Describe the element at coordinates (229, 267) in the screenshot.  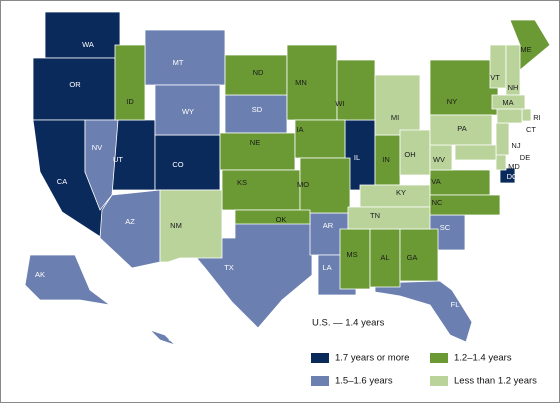
I see `state-label: TX` at that location.